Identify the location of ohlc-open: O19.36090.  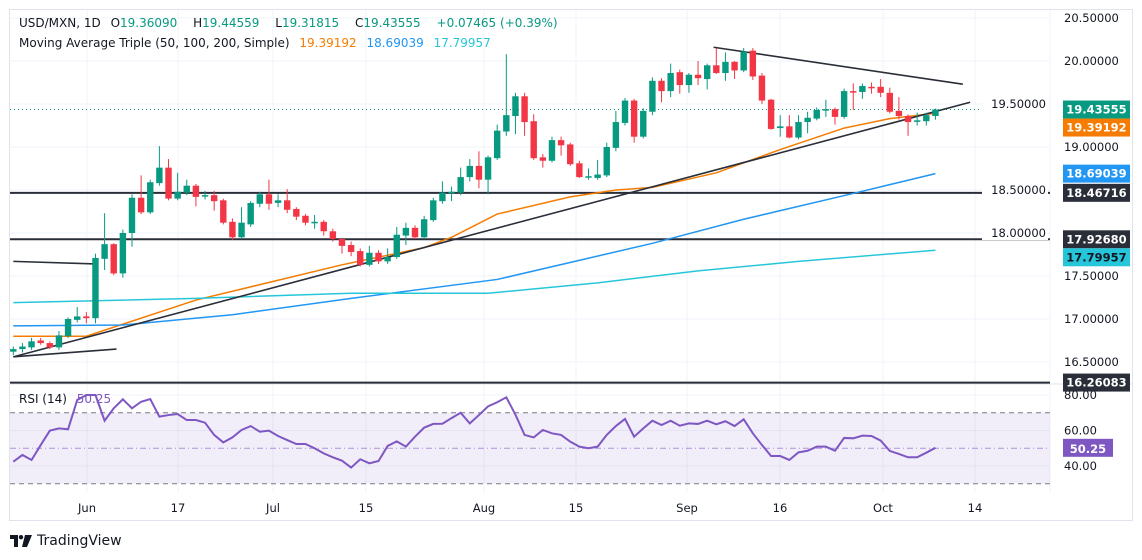
(147, 23).